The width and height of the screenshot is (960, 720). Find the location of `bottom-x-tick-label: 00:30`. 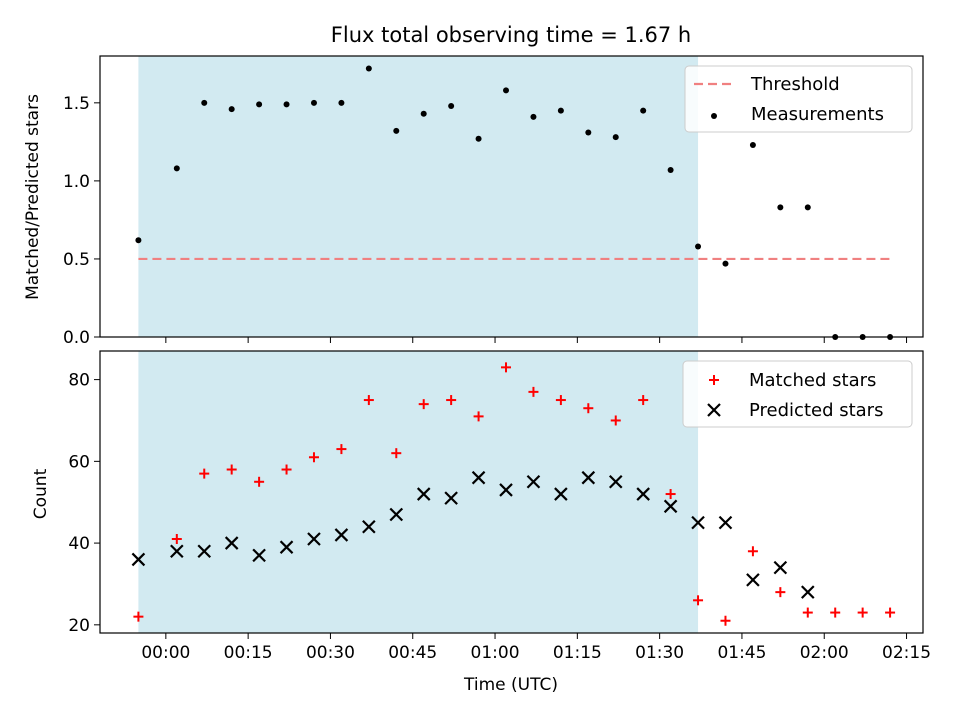

bottom-x-tick-label: 00:30 is located at coordinates (330, 653).